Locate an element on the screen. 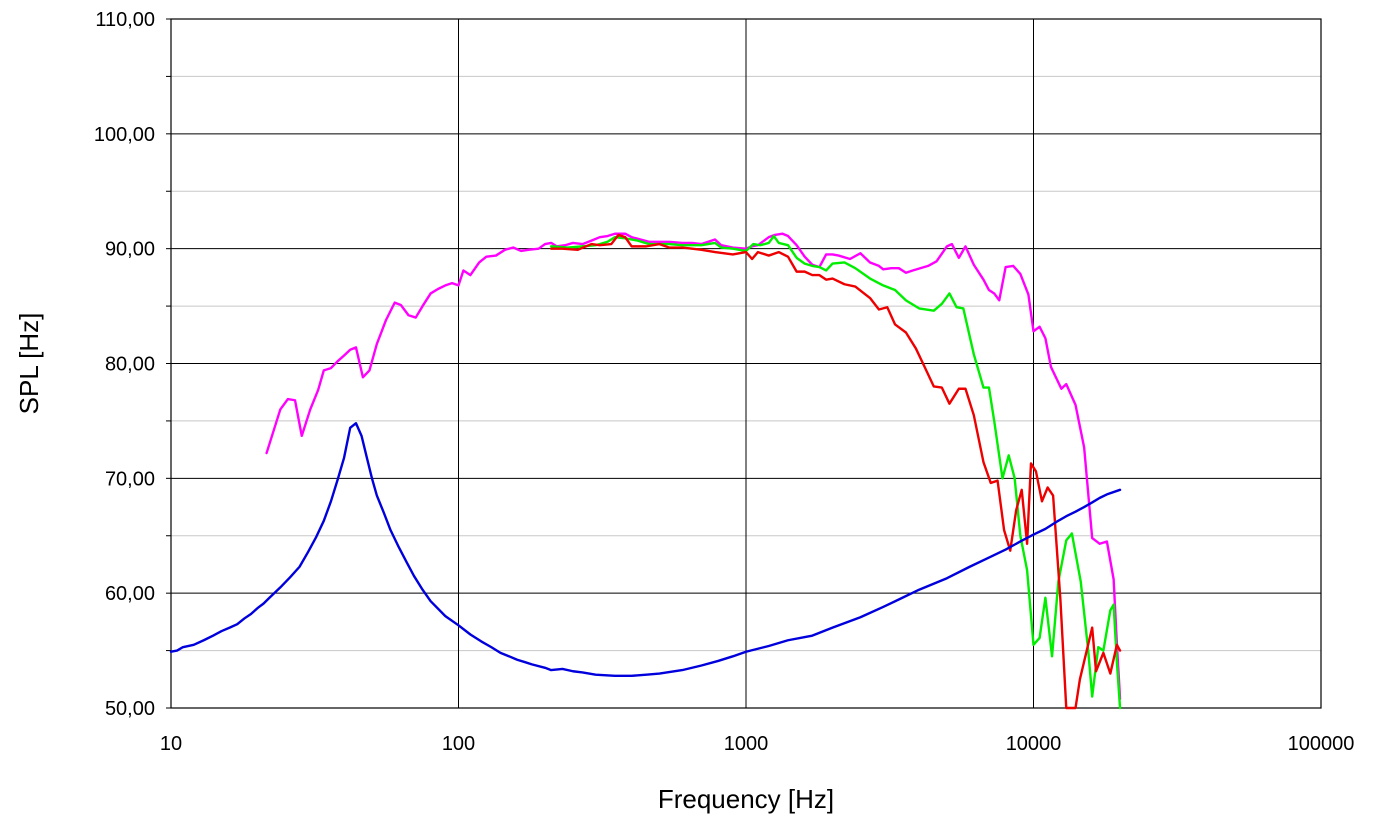 The image size is (1385, 819). x-tick-label: 10 is located at coordinates (171, 744).